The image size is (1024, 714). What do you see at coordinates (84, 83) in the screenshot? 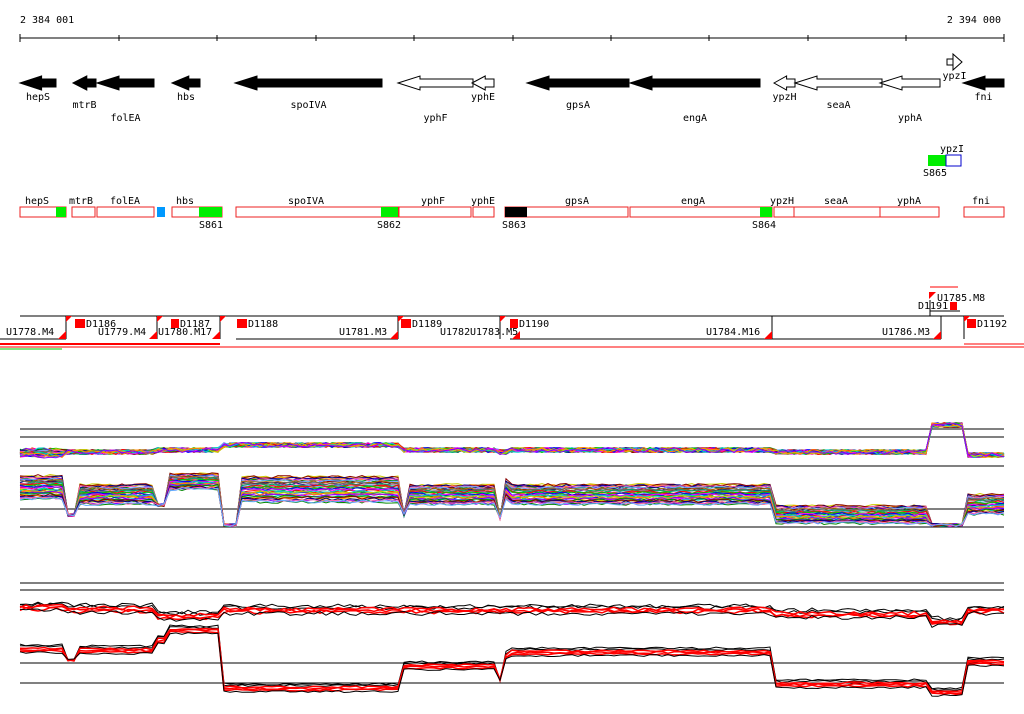
I see `gene-arrow-mtrB` at bounding box center [84, 83].